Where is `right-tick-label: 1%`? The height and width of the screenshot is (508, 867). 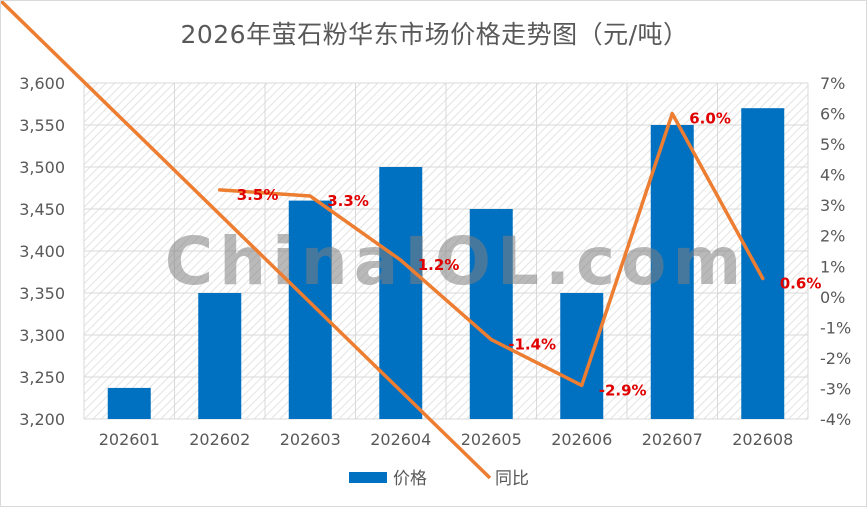 right-tick-label: 1% is located at coordinates (832, 266).